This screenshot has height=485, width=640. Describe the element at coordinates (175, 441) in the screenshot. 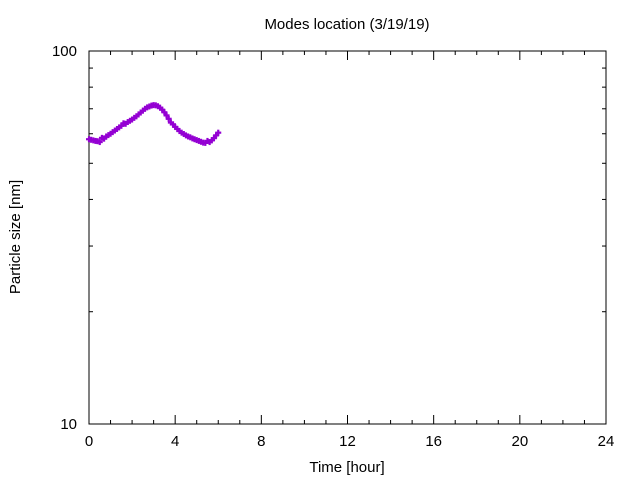

I see `x-tick-label: 4` at that location.